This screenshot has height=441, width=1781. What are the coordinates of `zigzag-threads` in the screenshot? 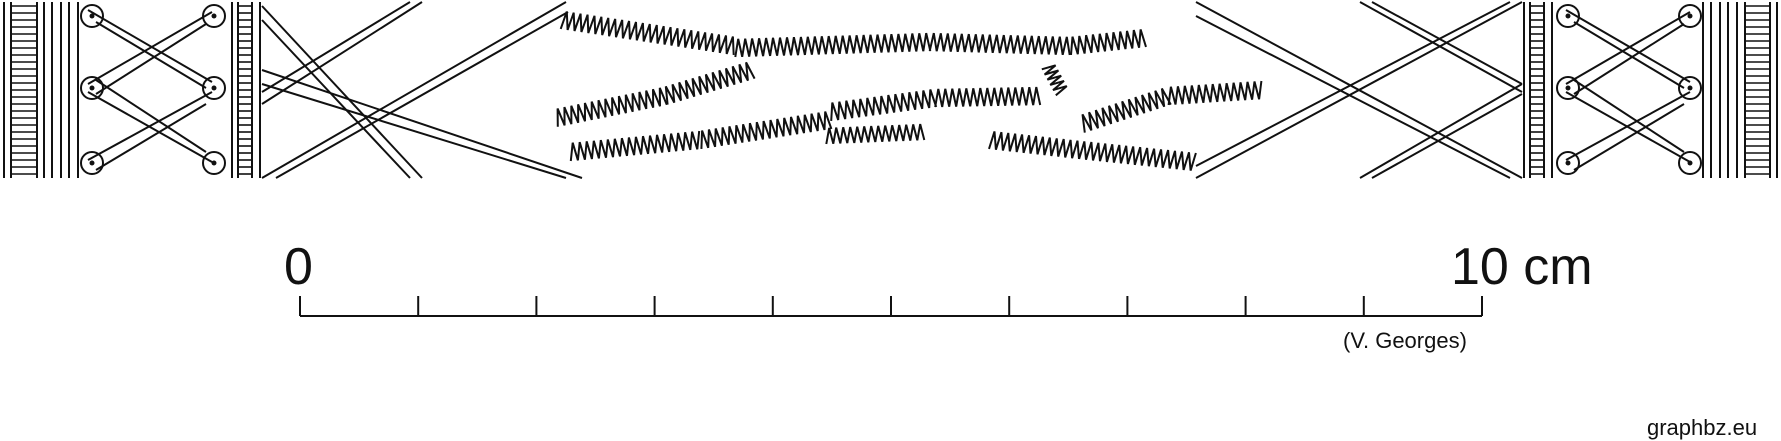 It's located at (909, 91).